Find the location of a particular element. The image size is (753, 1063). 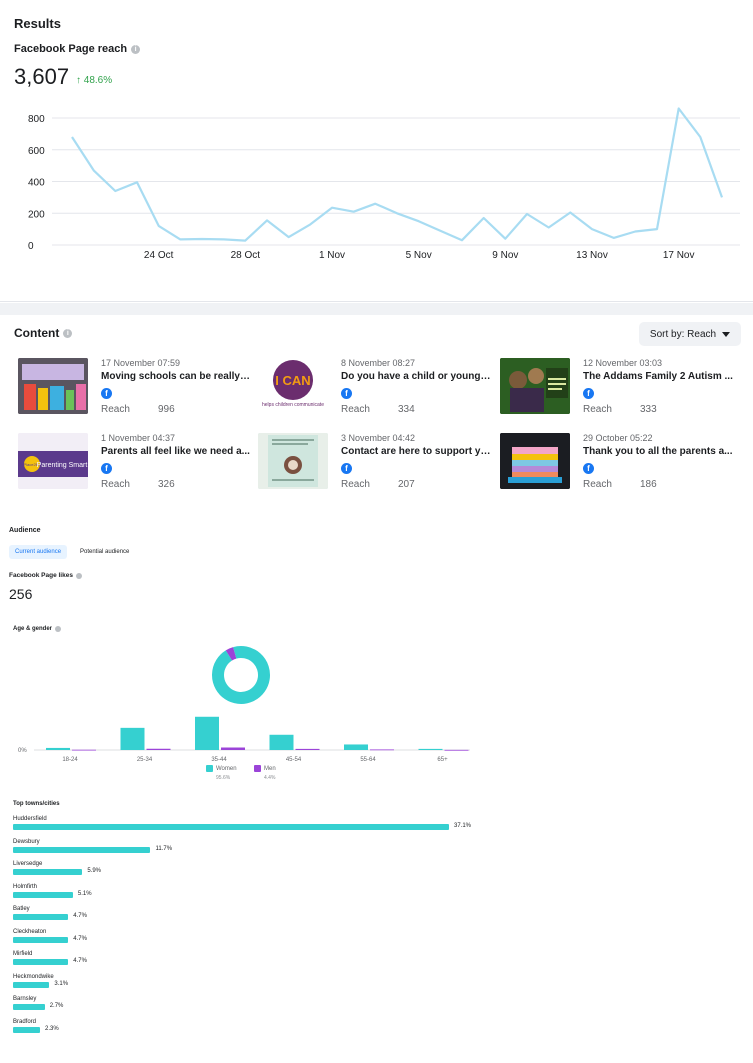

women-swatch is located at coordinates (209, 768).